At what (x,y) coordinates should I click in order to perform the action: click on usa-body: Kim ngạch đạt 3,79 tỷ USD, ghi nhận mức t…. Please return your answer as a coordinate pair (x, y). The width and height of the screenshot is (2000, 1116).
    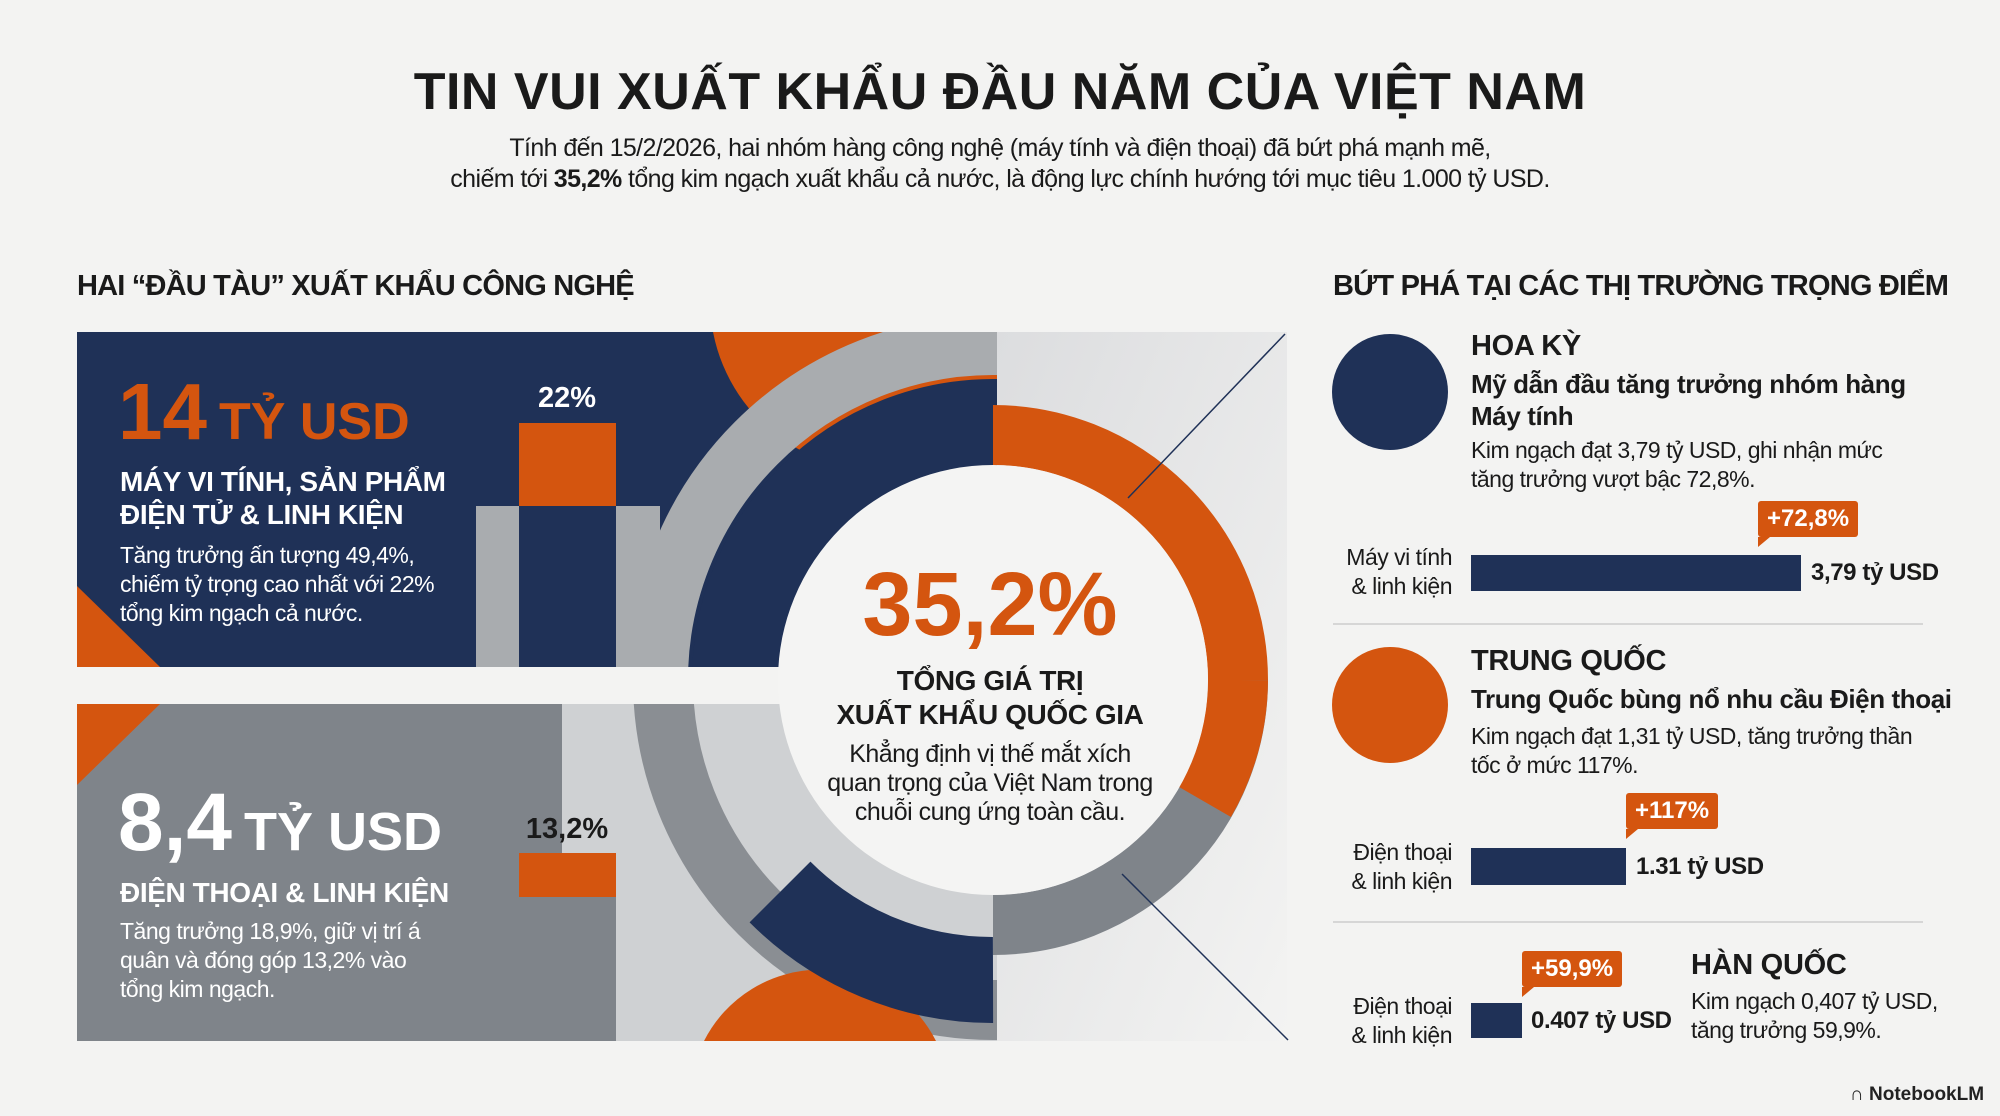
    Looking at the image, I should click on (1677, 465).